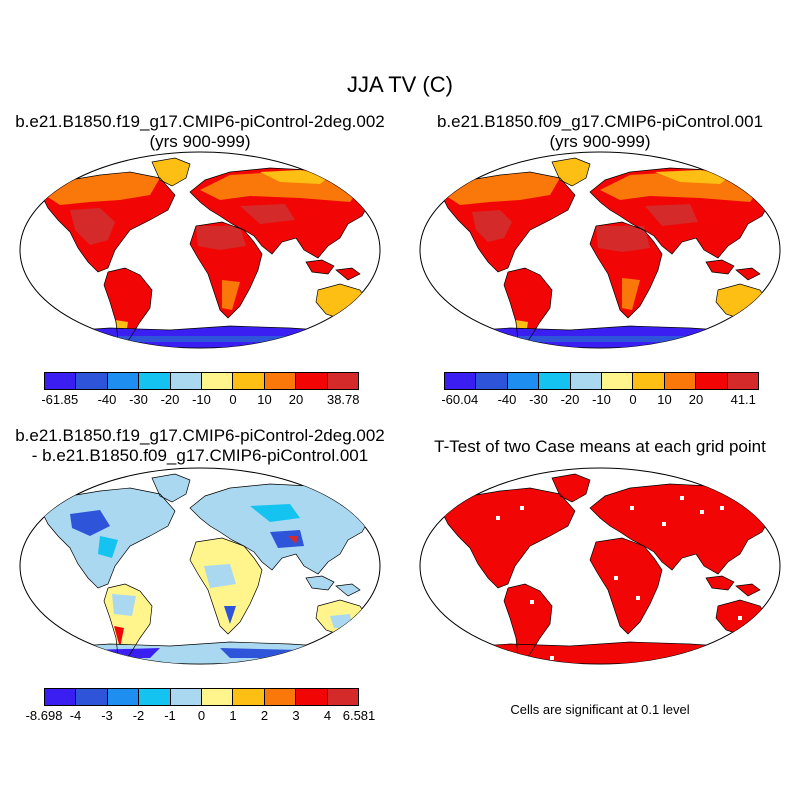 The width and height of the screenshot is (800, 800). I want to click on colorbar-labels-top-right: -60.04 -40 -30 -20 -10 0 10 20 41.1, so click(600, 401).